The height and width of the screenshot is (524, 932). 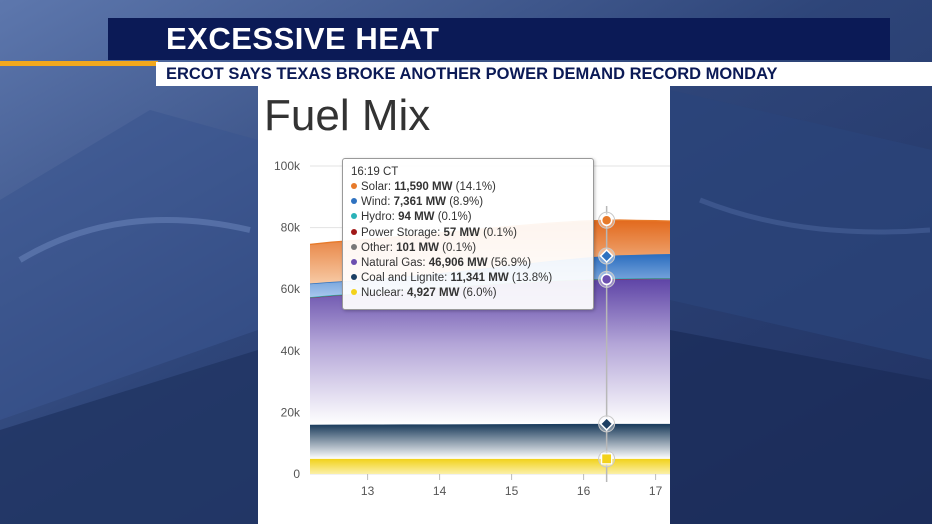 What do you see at coordinates (433, 293) in the screenshot?
I see `tooltip-series-value: 4,927 MW` at bounding box center [433, 293].